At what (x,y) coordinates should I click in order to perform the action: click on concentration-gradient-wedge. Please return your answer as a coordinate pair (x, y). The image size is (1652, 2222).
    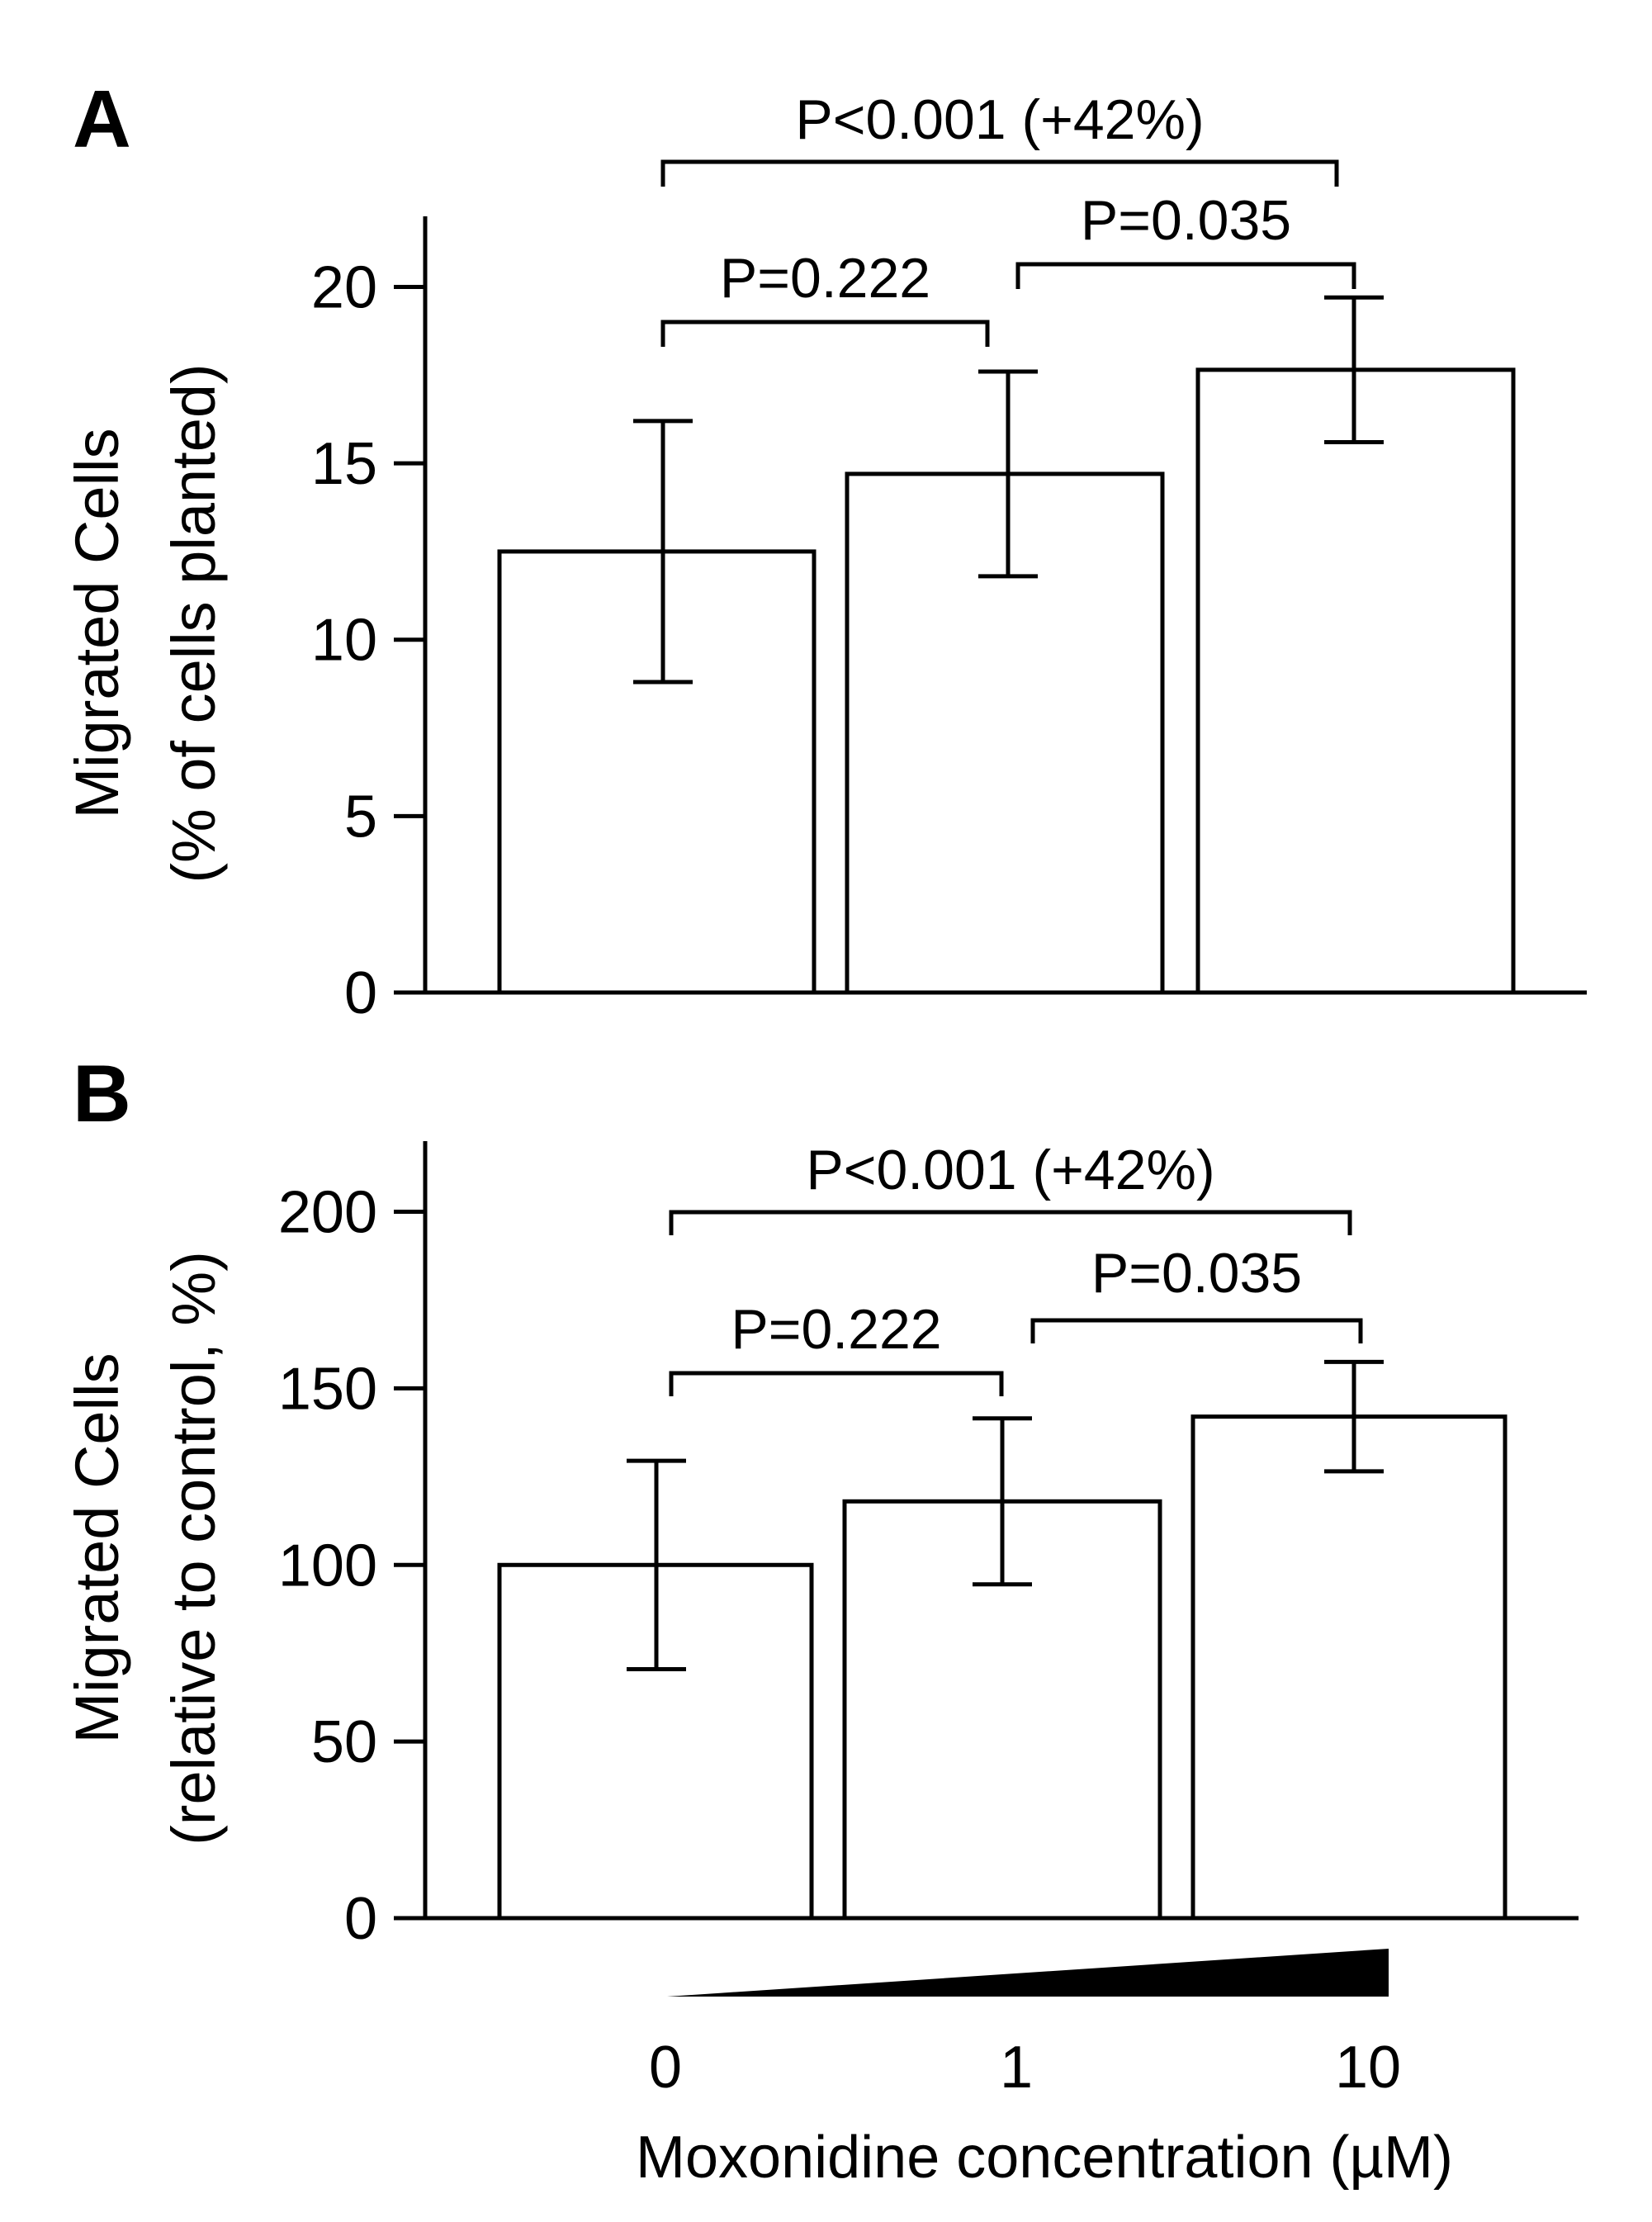
    Looking at the image, I should click on (1028, 1973).